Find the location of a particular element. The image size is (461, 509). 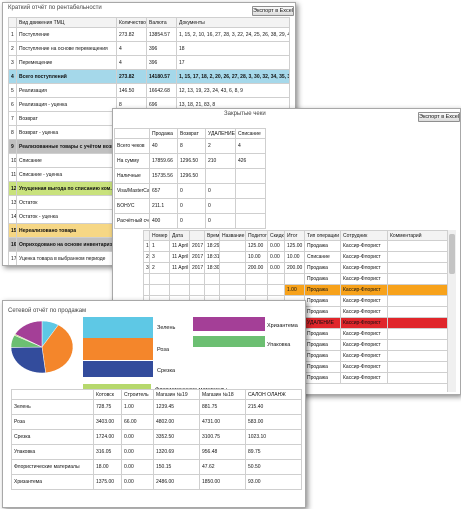

cell-val: 396 is located at coordinates (161, 62).